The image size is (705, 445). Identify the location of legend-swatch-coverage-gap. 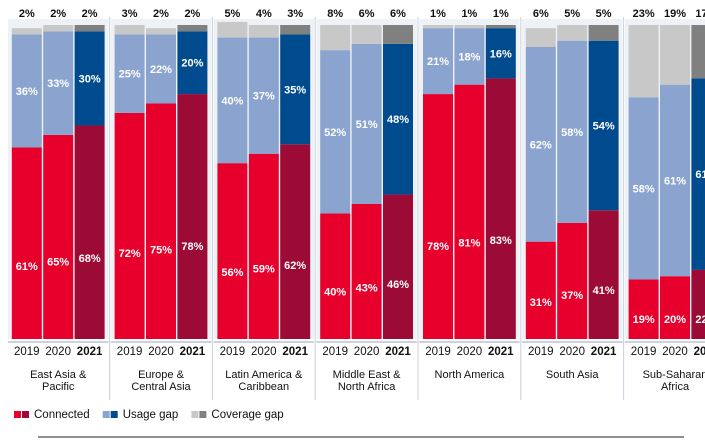
(195, 414).